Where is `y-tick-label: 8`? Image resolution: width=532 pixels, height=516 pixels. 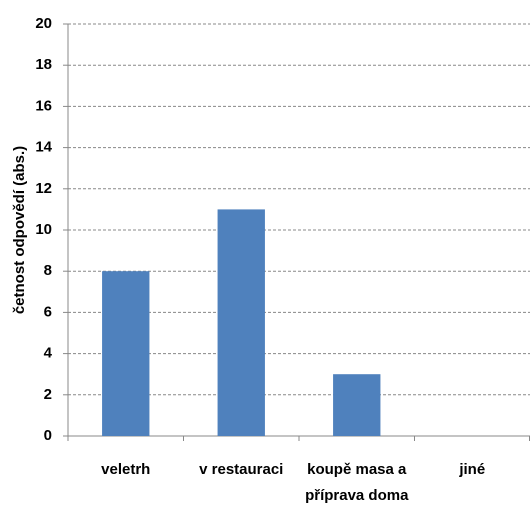
y-tick-label: 8 is located at coordinates (48, 270).